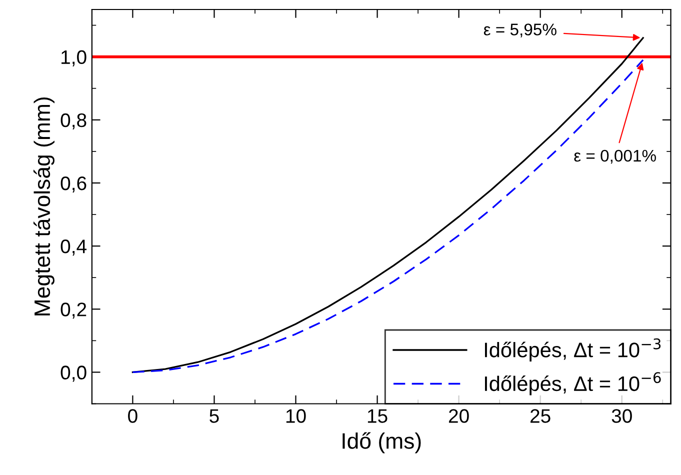  I want to click on y-tick-label: 1,0, so click(74, 58).